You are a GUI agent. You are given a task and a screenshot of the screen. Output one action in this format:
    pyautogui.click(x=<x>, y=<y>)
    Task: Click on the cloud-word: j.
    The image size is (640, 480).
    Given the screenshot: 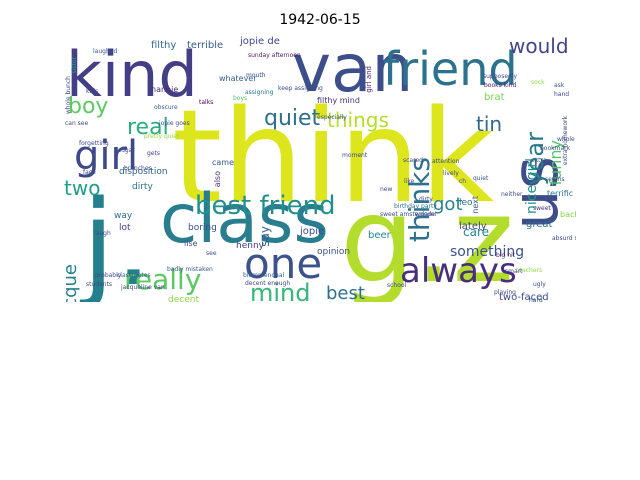 What is the action you would take?
    pyautogui.click(x=117, y=238)
    